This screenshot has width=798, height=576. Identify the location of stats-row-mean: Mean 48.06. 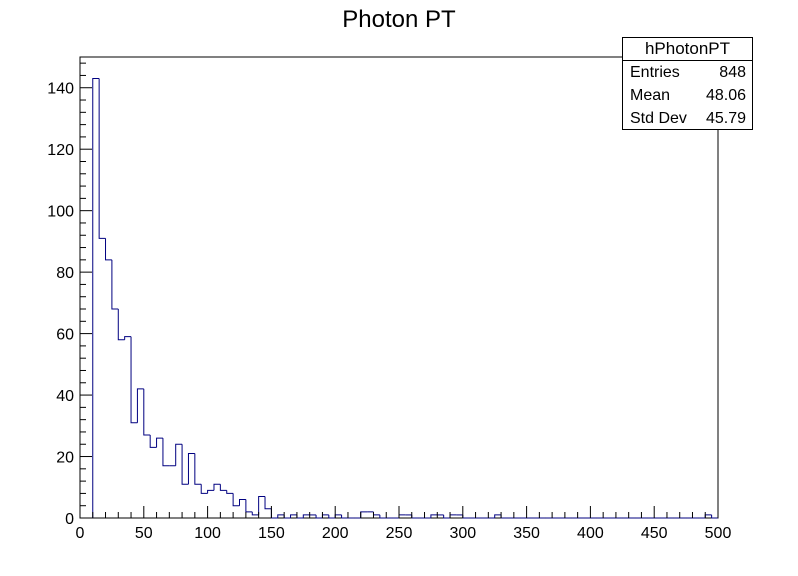
(687, 95).